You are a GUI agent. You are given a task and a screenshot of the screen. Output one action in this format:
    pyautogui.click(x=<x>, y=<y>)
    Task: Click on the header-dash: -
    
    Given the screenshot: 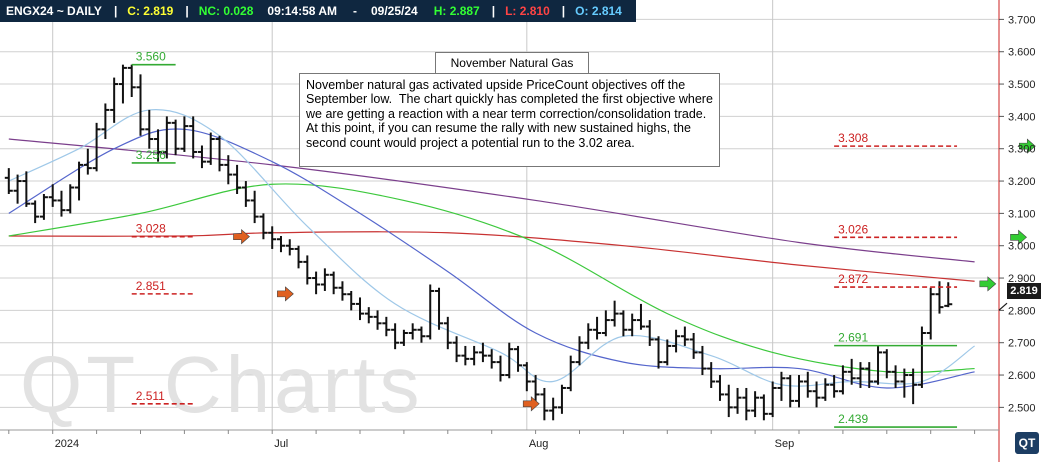 What is the action you would take?
    pyautogui.click(x=354, y=11)
    